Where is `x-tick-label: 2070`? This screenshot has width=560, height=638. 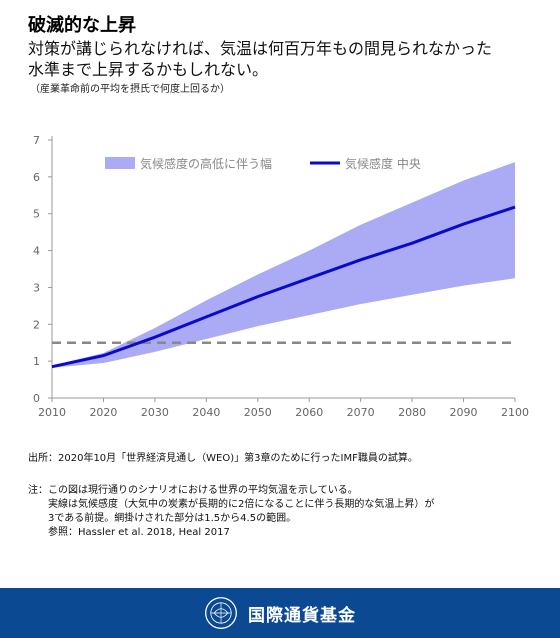 x-tick-label: 2070 is located at coordinates (361, 412).